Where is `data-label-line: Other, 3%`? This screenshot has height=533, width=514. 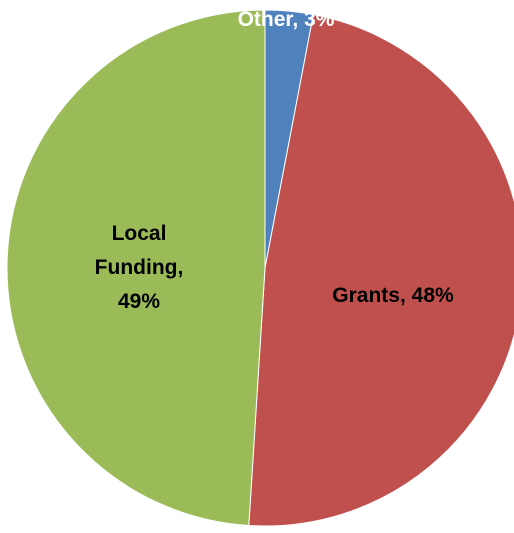
data-label-line: Other, 3% is located at coordinates (286, 19).